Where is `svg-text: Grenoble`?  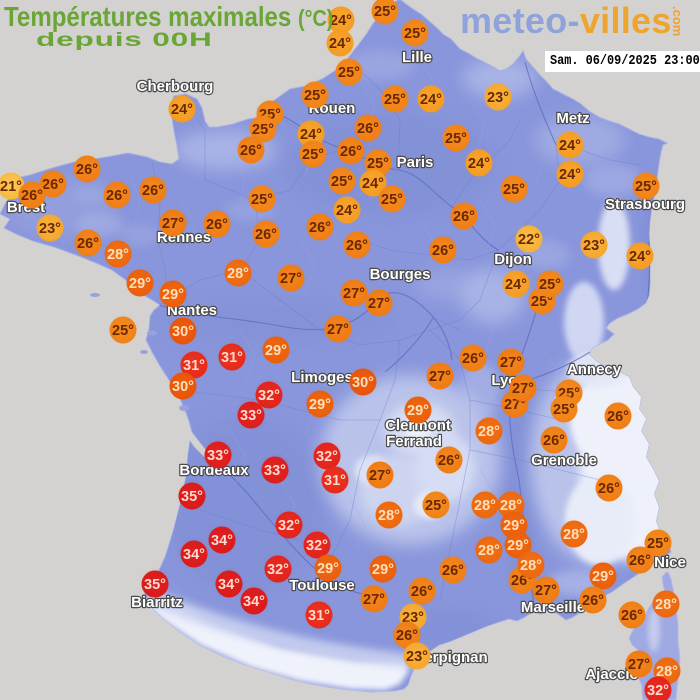
svg-text: Grenoble is located at coordinates (564, 460).